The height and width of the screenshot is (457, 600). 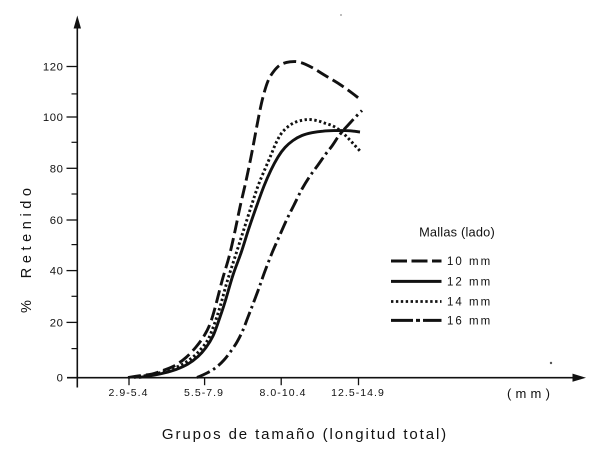 What do you see at coordinates (27, 248) in the screenshot?
I see `svg-text: % Retenido` at bounding box center [27, 248].